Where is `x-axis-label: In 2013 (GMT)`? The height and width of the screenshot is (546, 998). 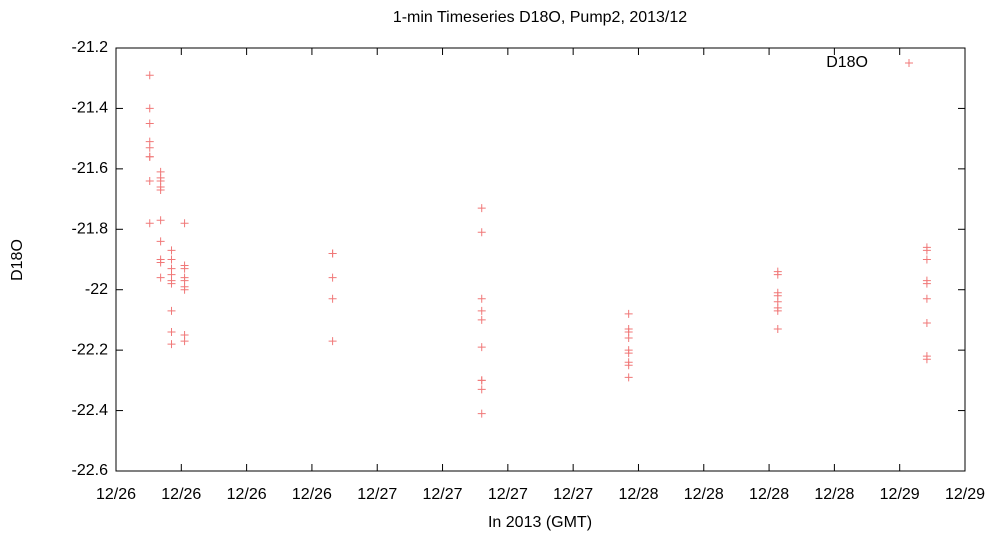 x-axis-label: In 2013 (GMT) is located at coordinates (540, 522).